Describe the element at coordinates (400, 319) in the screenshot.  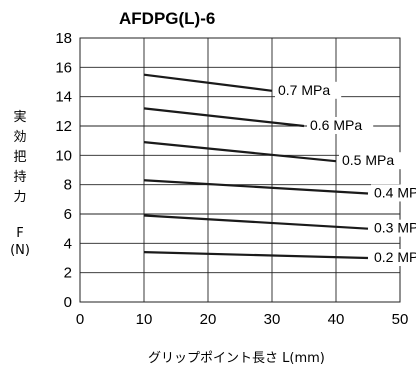
I see `x-tick-label: 50` at that location.